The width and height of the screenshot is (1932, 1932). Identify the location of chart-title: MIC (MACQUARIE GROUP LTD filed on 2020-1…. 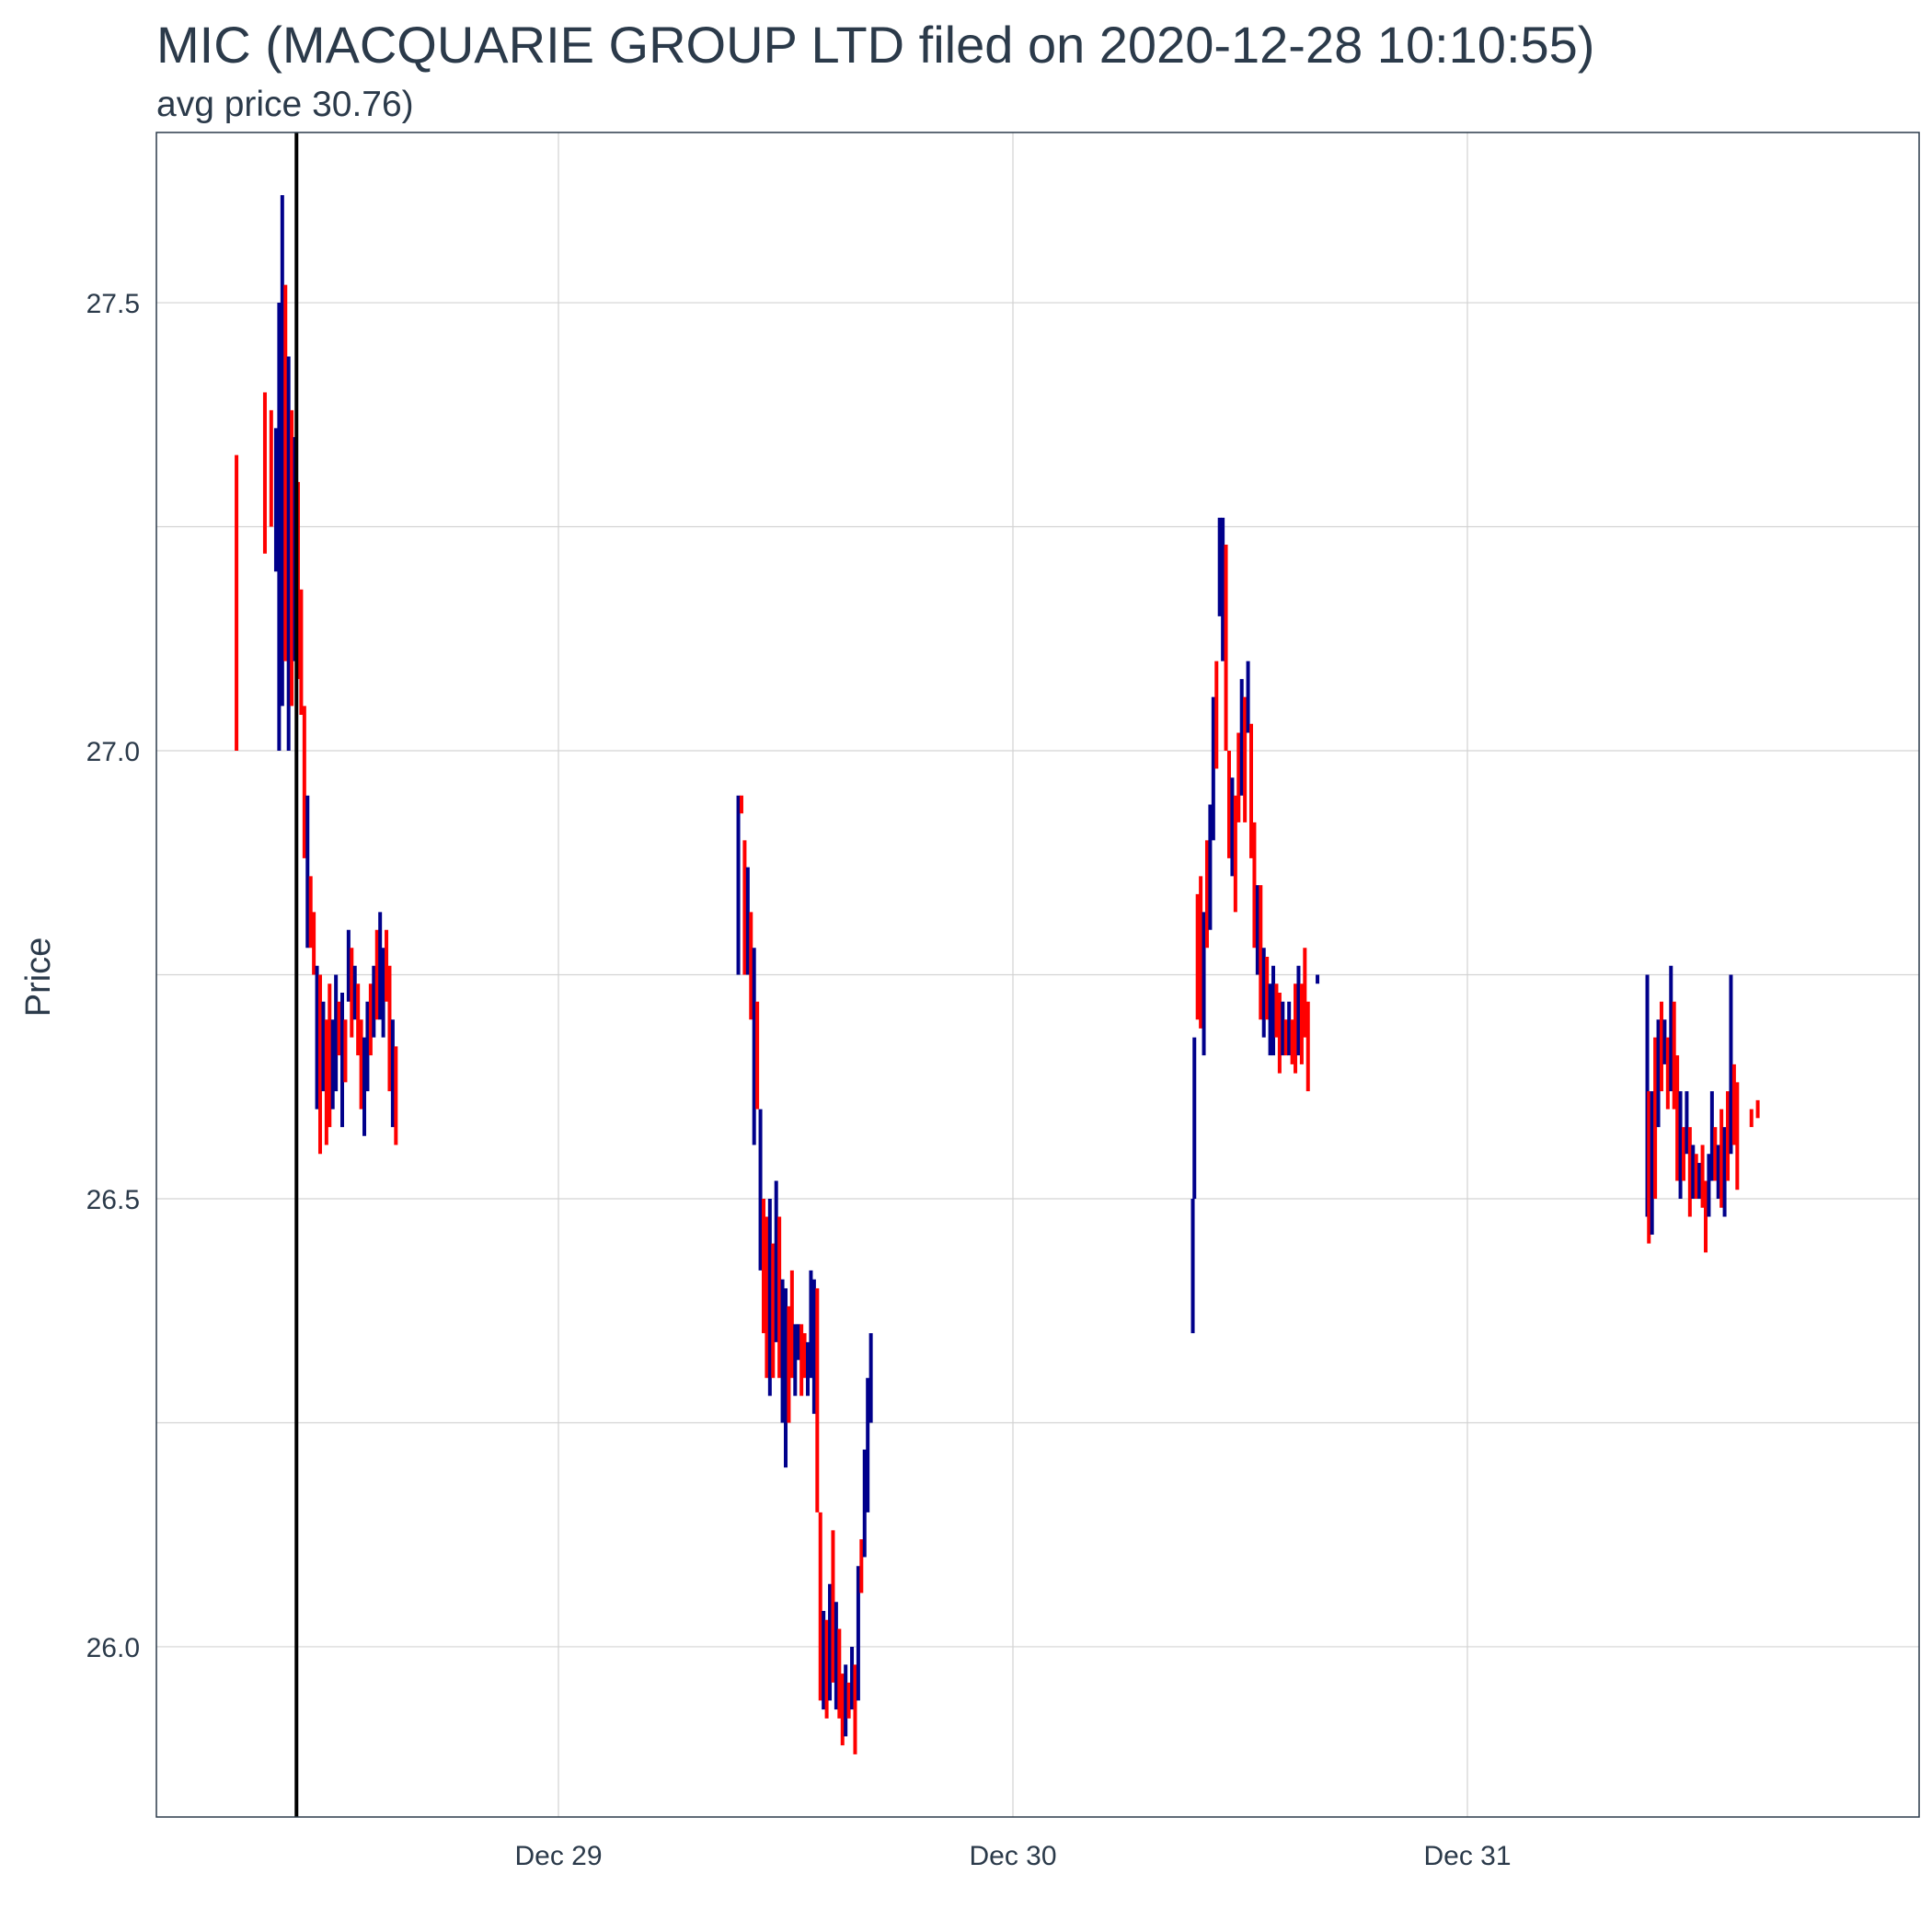
(875, 45).